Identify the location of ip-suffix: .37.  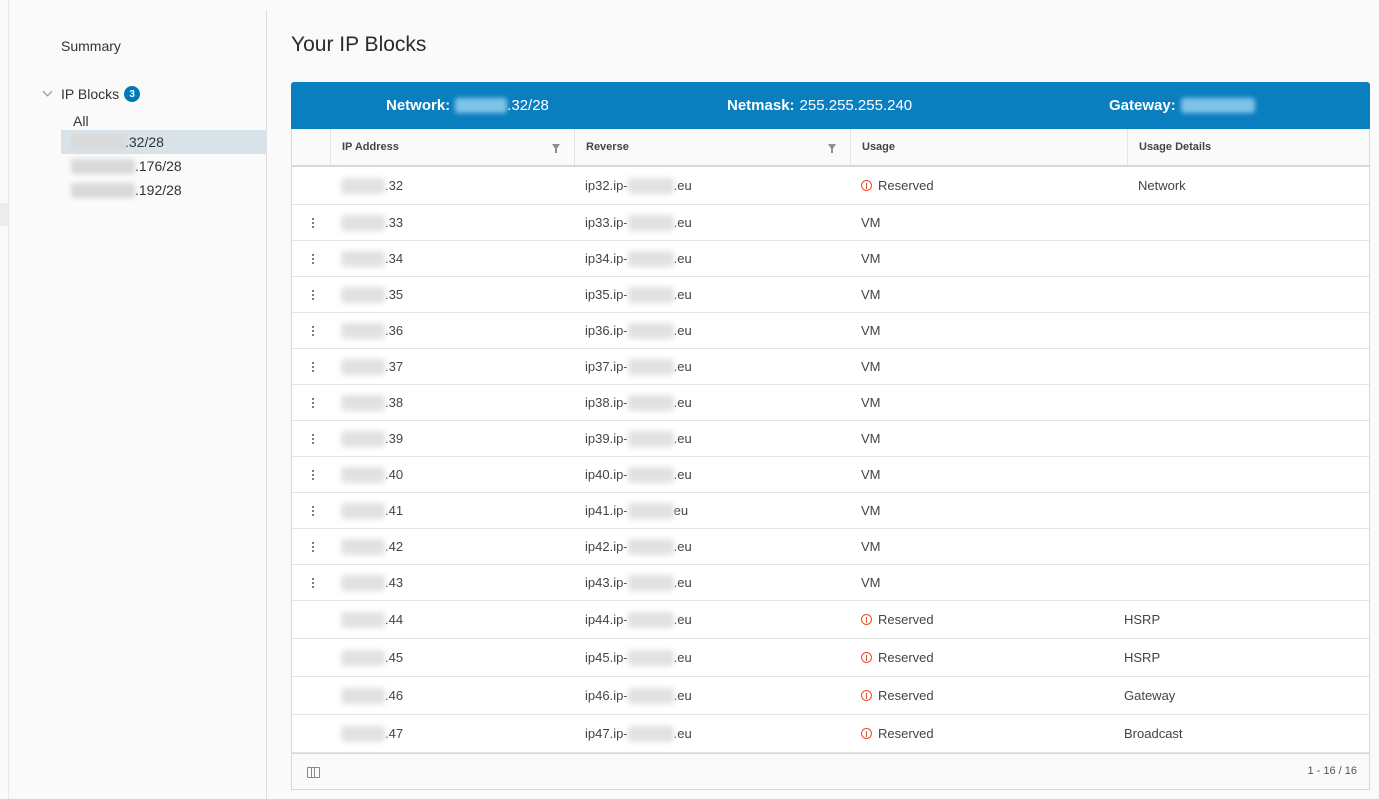
(394, 366).